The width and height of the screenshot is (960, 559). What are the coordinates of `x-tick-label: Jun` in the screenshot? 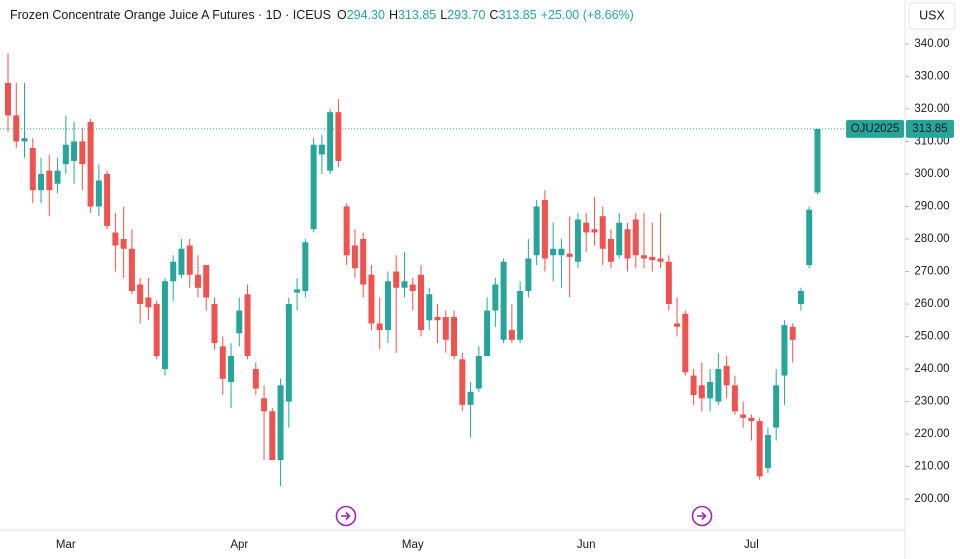 It's located at (586, 545).